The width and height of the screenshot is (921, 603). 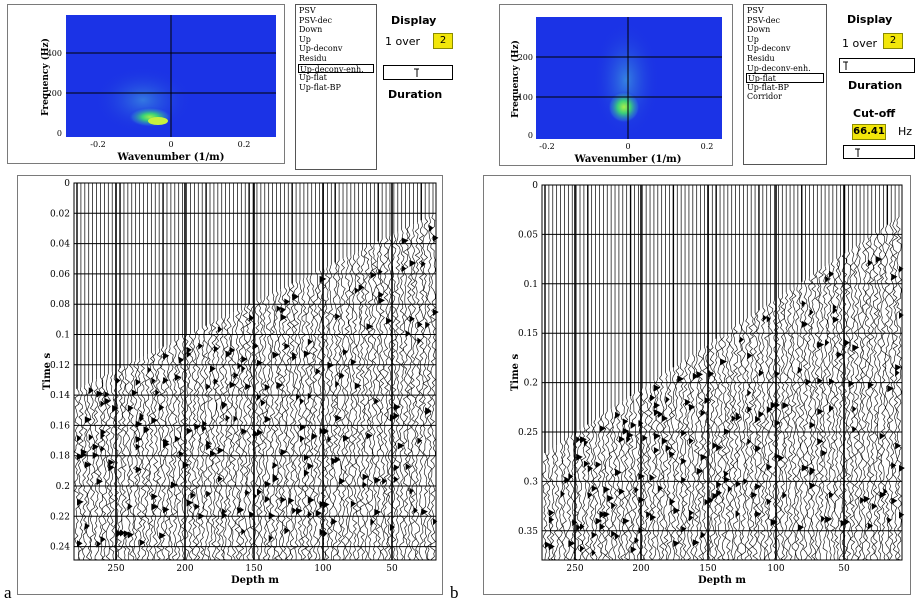 What do you see at coordinates (877, 65) in the screenshot?
I see `duration-slider-b` at bounding box center [877, 65].